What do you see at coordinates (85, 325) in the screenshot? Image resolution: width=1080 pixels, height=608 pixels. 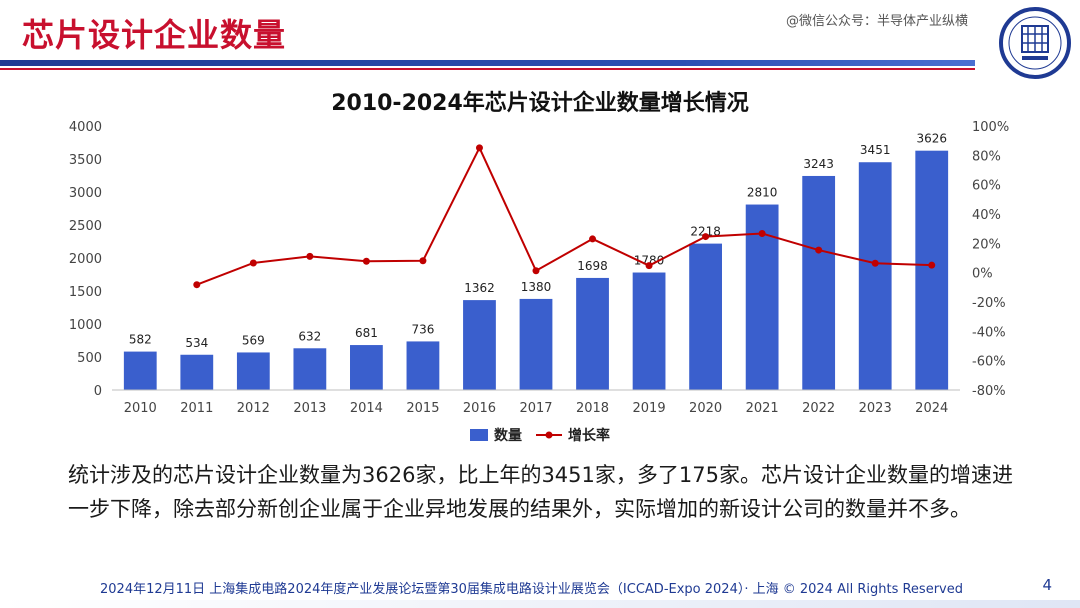 I see `y-left-tick-label: 1000` at bounding box center [85, 325].